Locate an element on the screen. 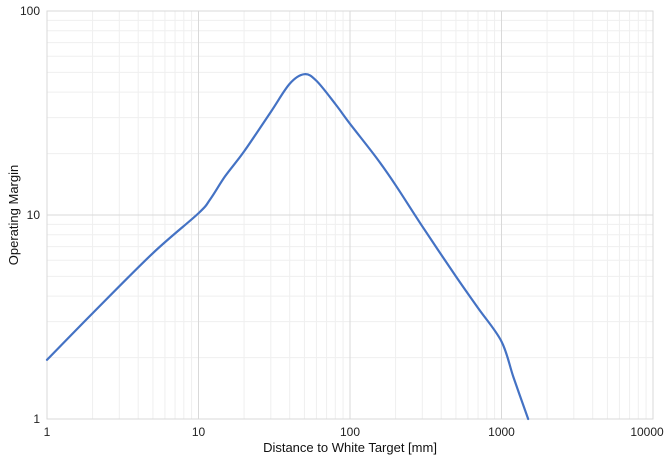  x-tick-label: 100 is located at coordinates (350, 432).